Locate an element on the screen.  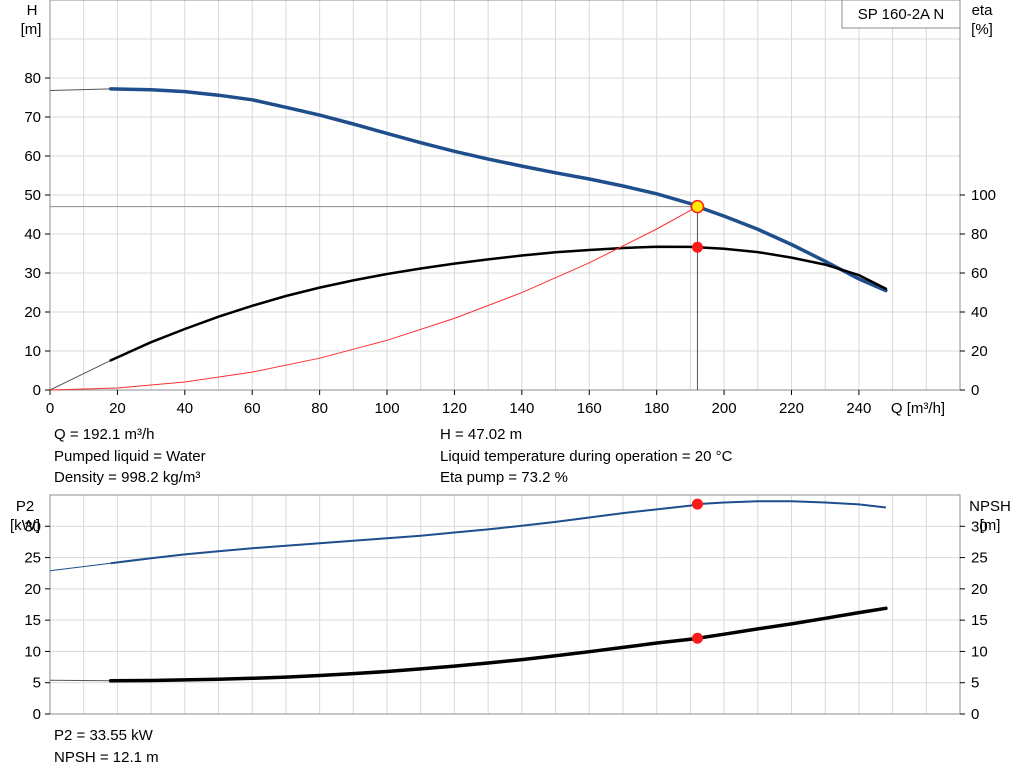
info-npsh: NPSH = 12.1 m is located at coordinates (106, 757).